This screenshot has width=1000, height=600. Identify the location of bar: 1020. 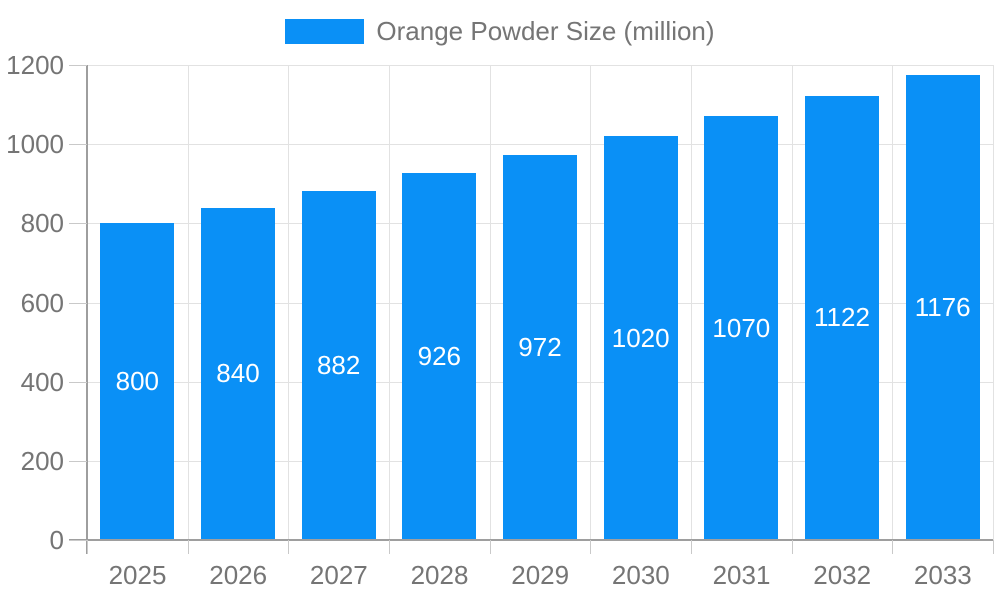
(640, 338).